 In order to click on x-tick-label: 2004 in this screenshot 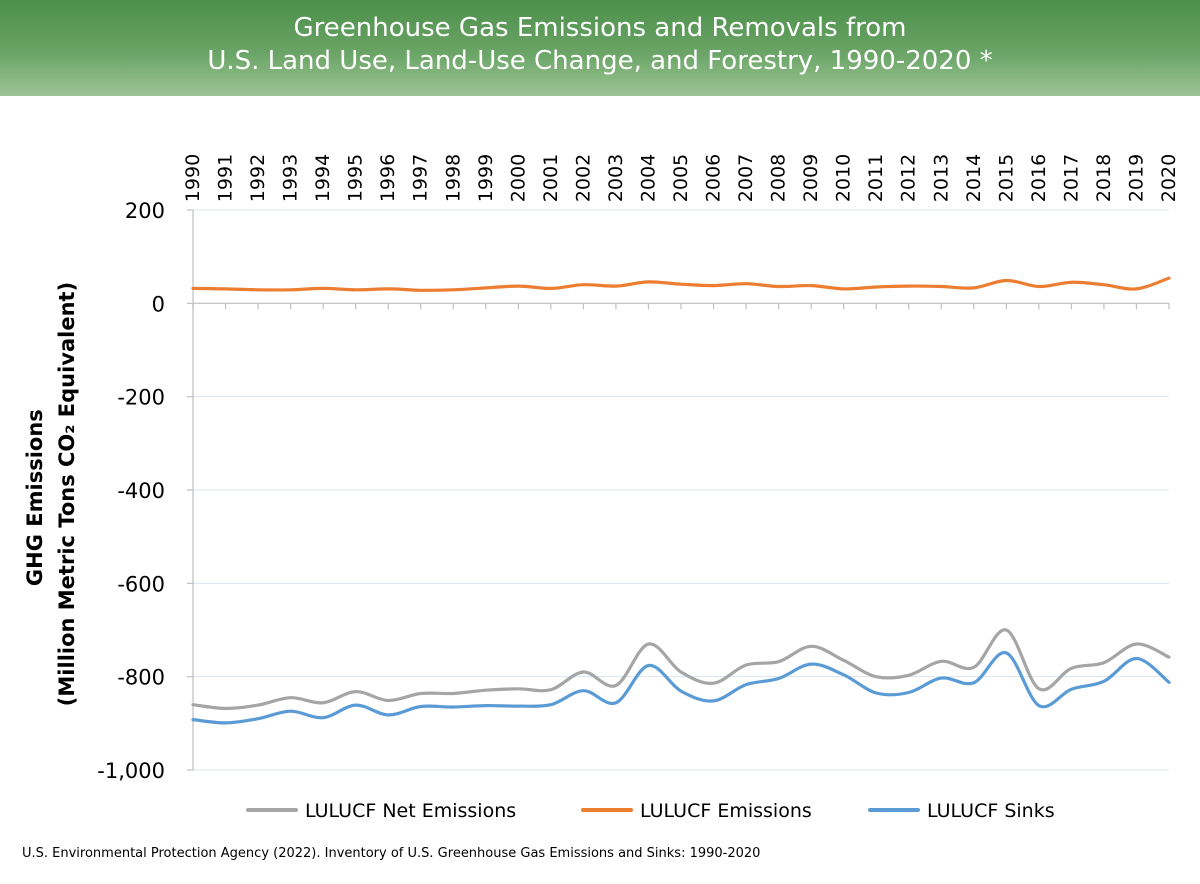, I will do `click(648, 178)`.